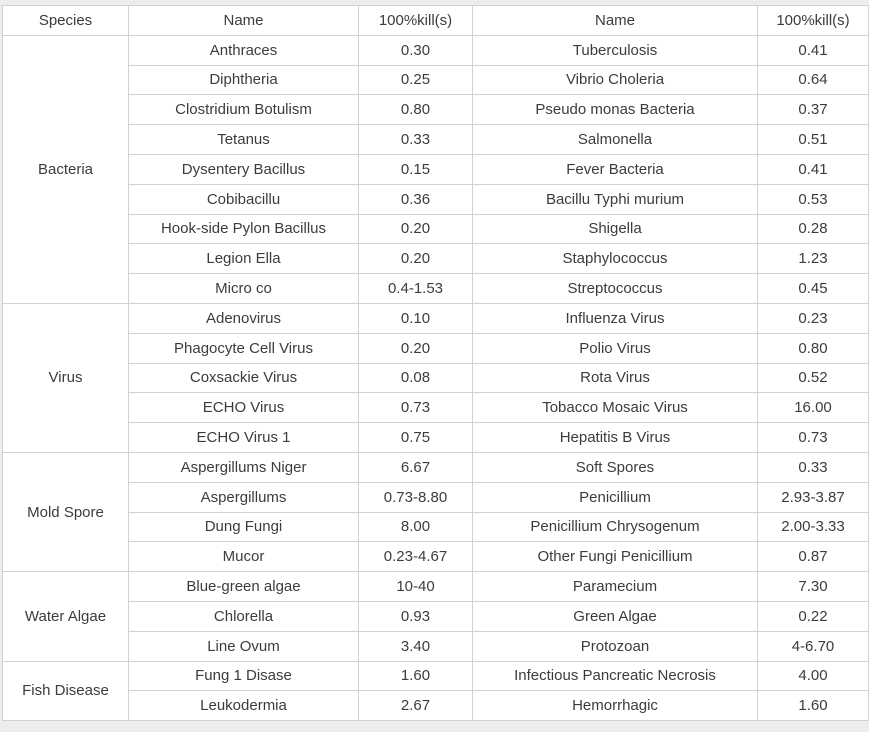 This screenshot has height=732, width=869. I want to click on header-name-left: Name, so click(243, 20).